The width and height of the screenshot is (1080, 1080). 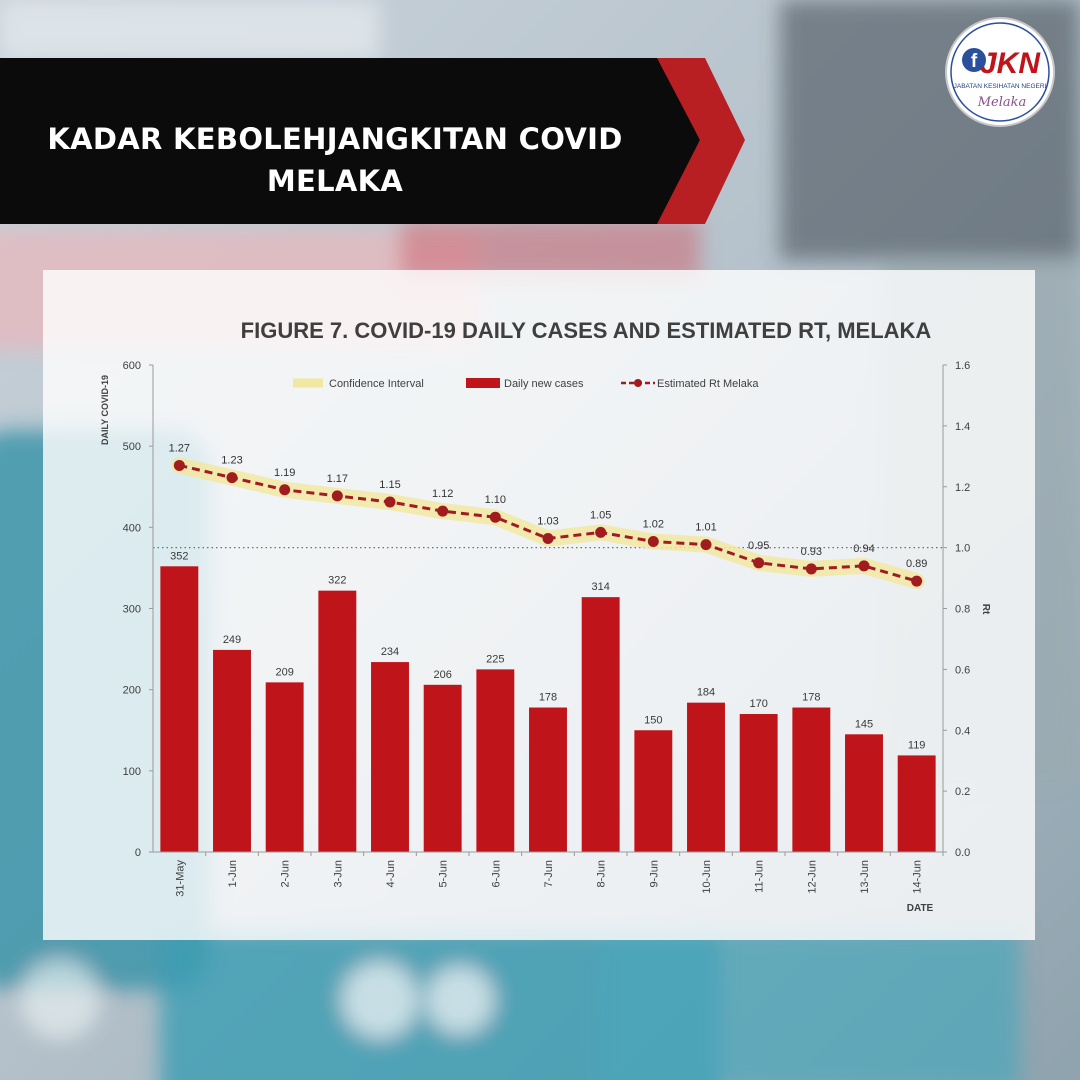 I want to click on x-tick-label: 2-Jun, so click(x=286, y=874).